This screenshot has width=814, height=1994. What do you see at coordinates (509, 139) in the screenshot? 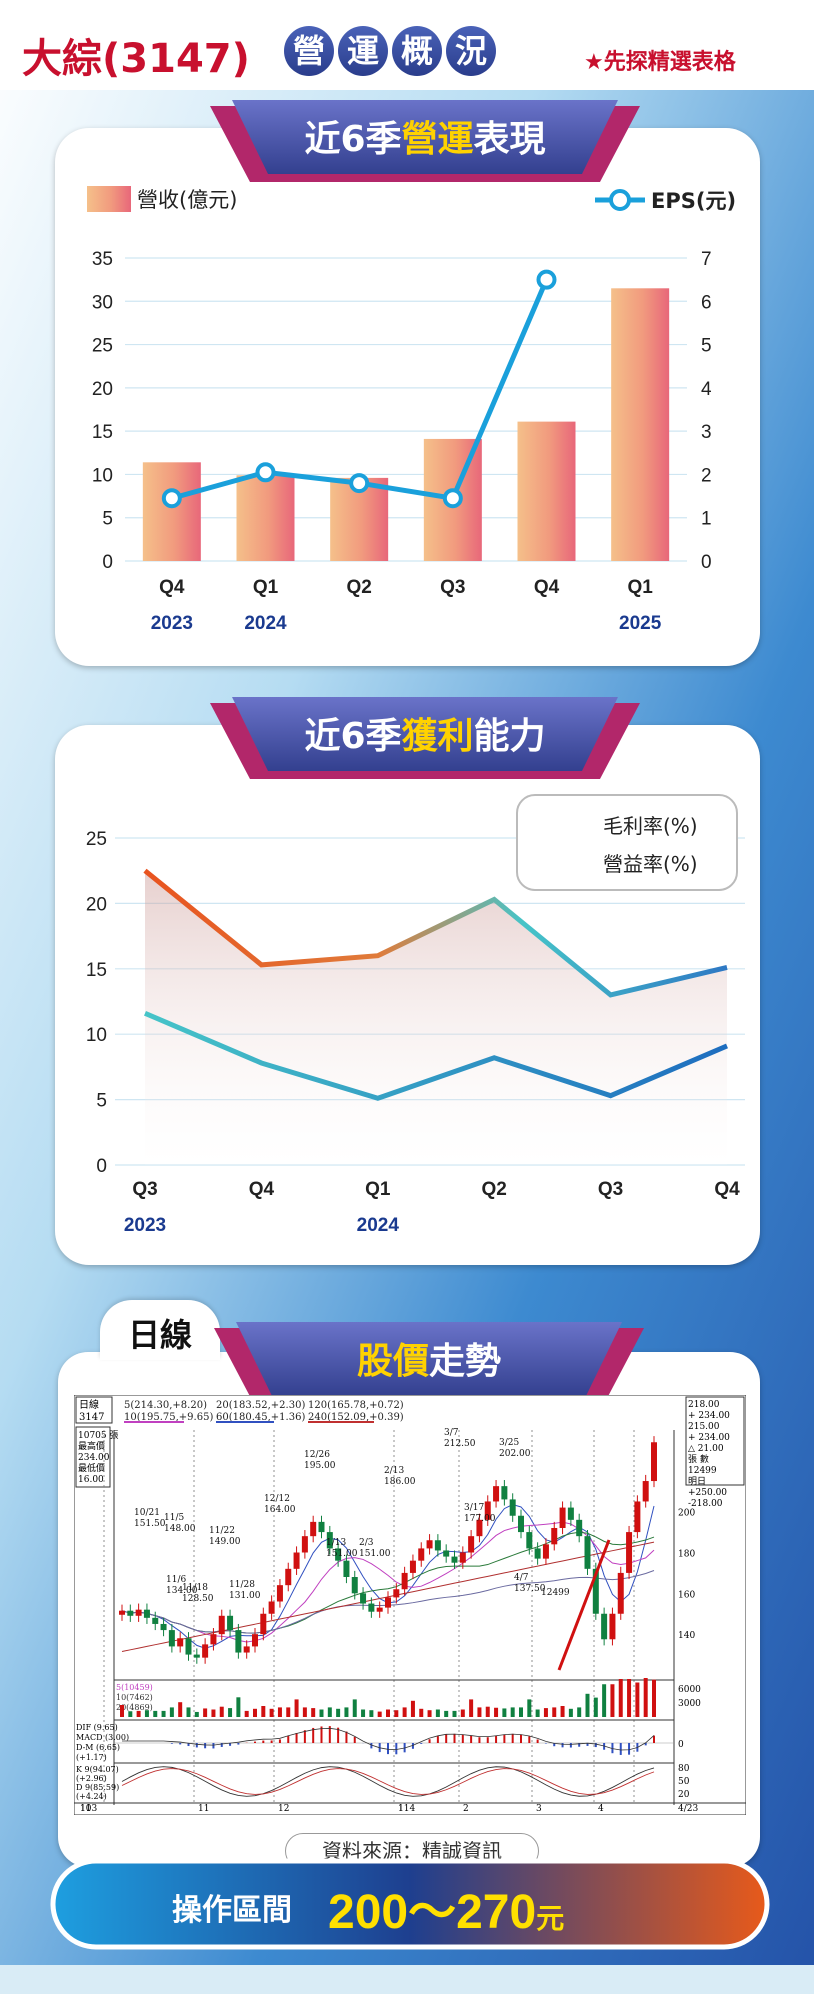
I see `section1-title-post: 表現` at bounding box center [509, 139].